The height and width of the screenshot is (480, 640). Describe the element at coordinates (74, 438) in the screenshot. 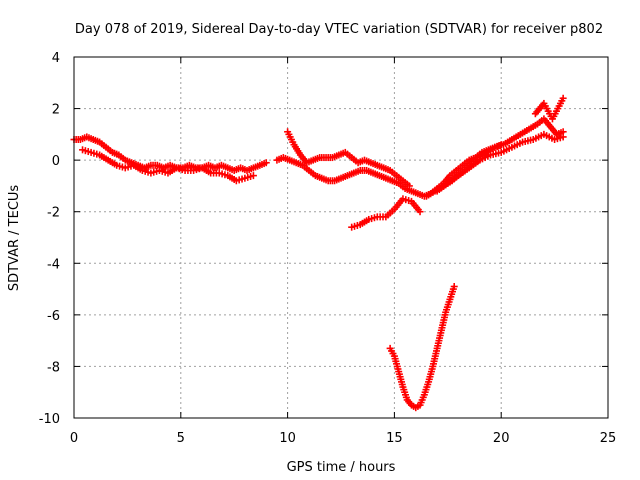

I see `x-tick-label: 0` at that location.